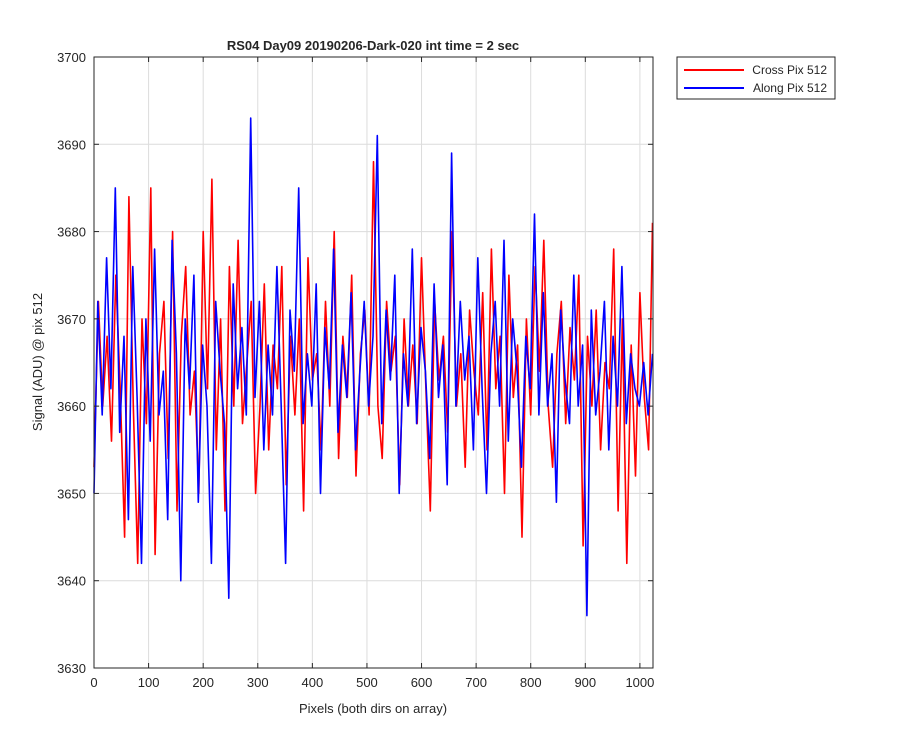 This screenshot has height=750, width=900. I want to click on legend-label-cross: Cross Pix 512, so click(789, 70).